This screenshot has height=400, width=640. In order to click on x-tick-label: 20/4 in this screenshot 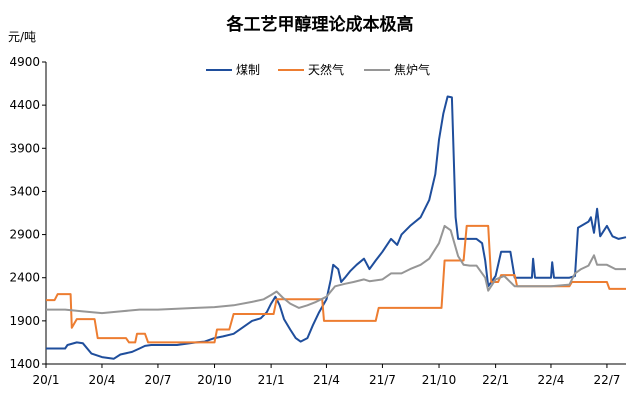, I will do `click(101, 380)`.